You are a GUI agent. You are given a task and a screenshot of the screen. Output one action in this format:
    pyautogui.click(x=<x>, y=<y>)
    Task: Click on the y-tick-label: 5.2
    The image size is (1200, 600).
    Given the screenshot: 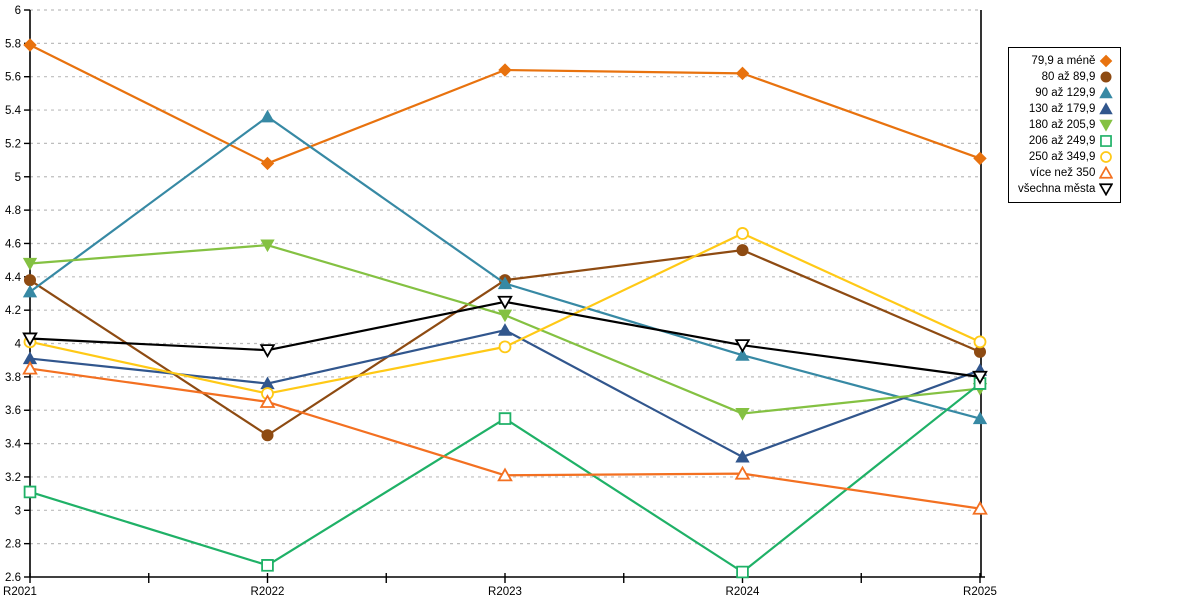 What is the action you would take?
    pyautogui.click(x=13, y=144)
    